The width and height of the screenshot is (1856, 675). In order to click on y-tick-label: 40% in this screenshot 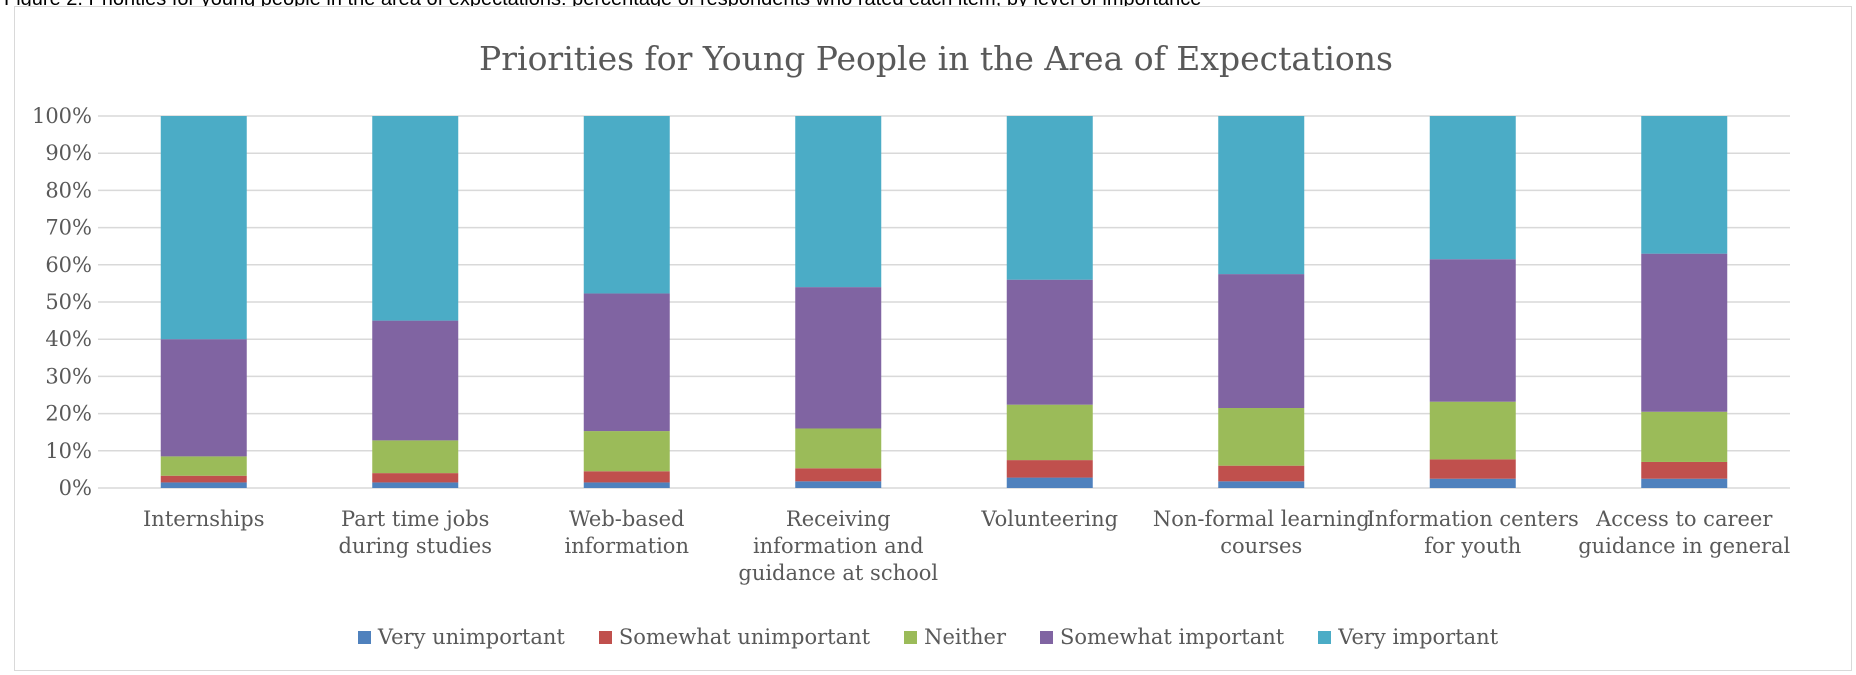, I will do `click(68, 339)`.